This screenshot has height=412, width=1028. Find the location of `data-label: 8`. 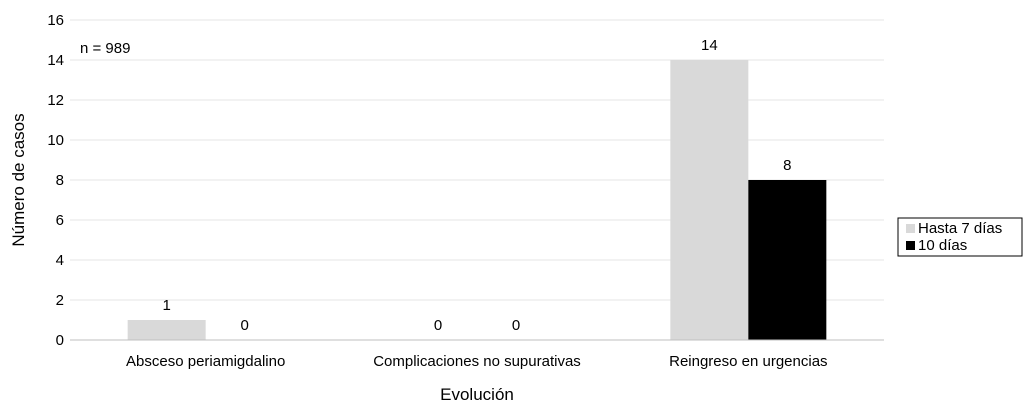

data-label: 8 is located at coordinates (787, 165).